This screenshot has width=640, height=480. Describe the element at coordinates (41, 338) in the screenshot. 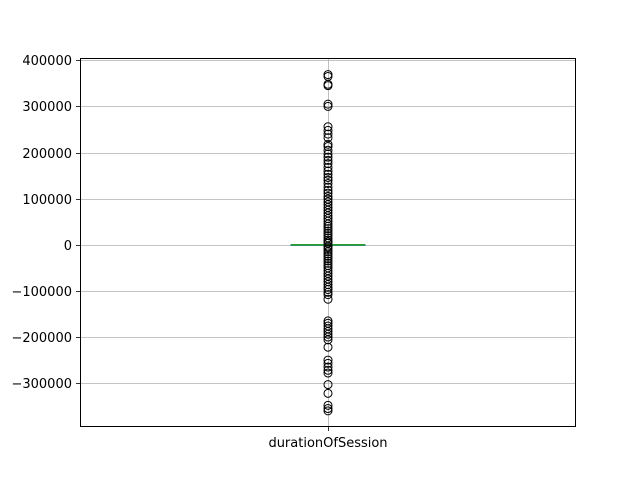

I see `y-tick-label: −200000` at that location.